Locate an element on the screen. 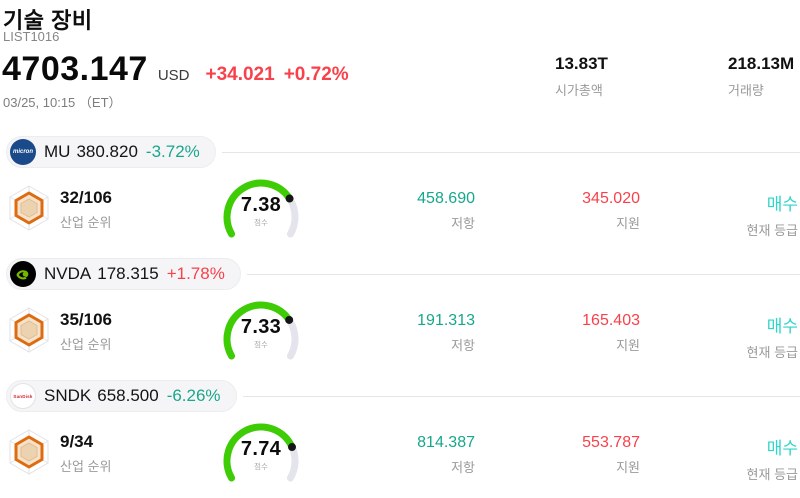 This screenshot has width=800, height=498. nvidia-eye-icon is located at coordinates (22, 275).